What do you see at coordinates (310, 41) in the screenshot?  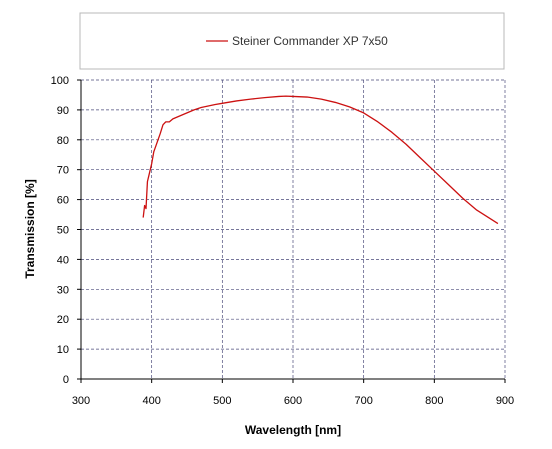 I see `legend-label: Steiner Commander XP 7x50` at bounding box center [310, 41].